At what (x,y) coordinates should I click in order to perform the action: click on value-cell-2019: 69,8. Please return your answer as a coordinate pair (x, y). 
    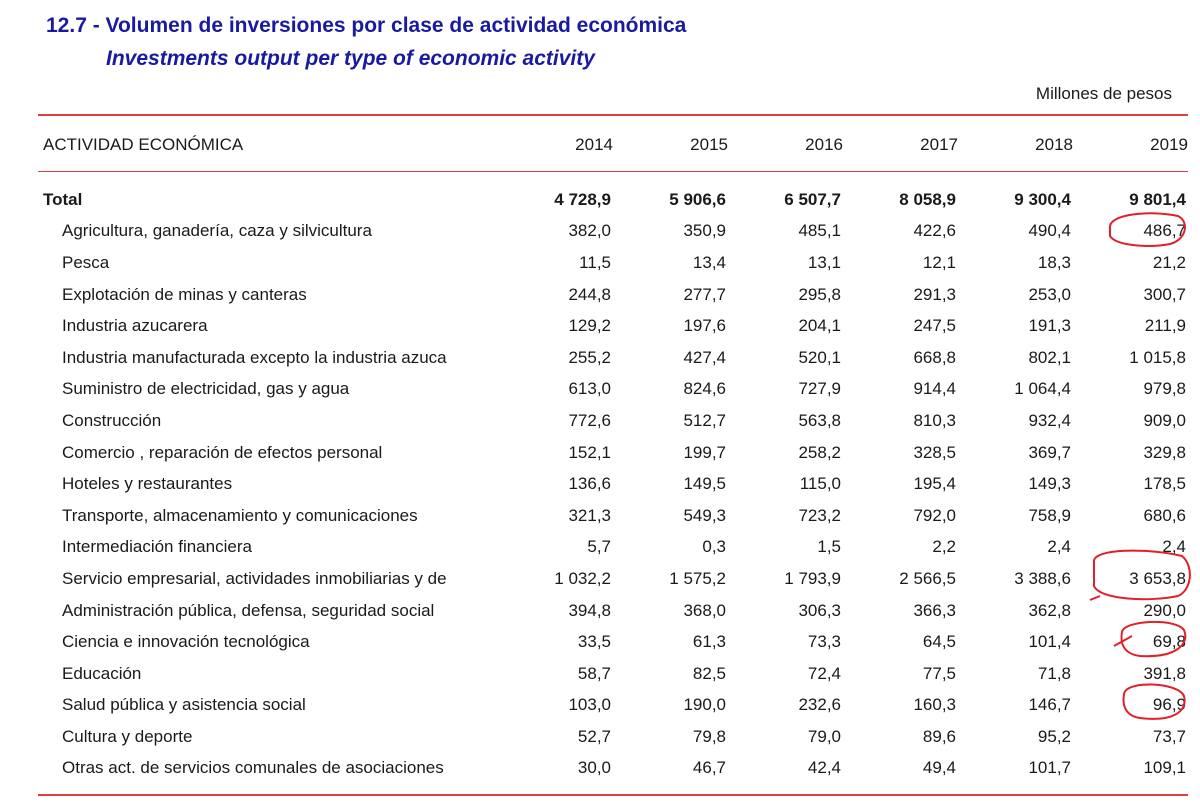
    Looking at the image, I should click on (1169, 642).